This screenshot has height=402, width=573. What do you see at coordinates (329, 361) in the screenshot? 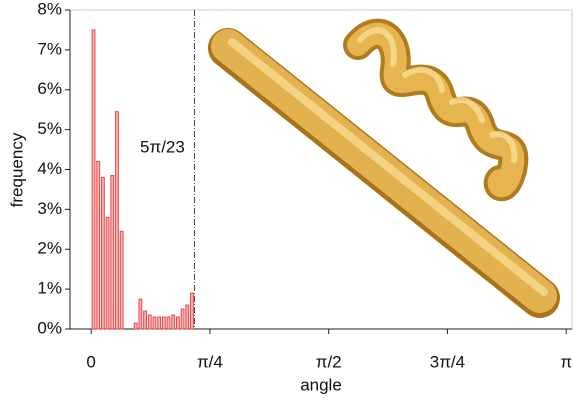
I see `x-tick-label: π/2` at bounding box center [329, 361].